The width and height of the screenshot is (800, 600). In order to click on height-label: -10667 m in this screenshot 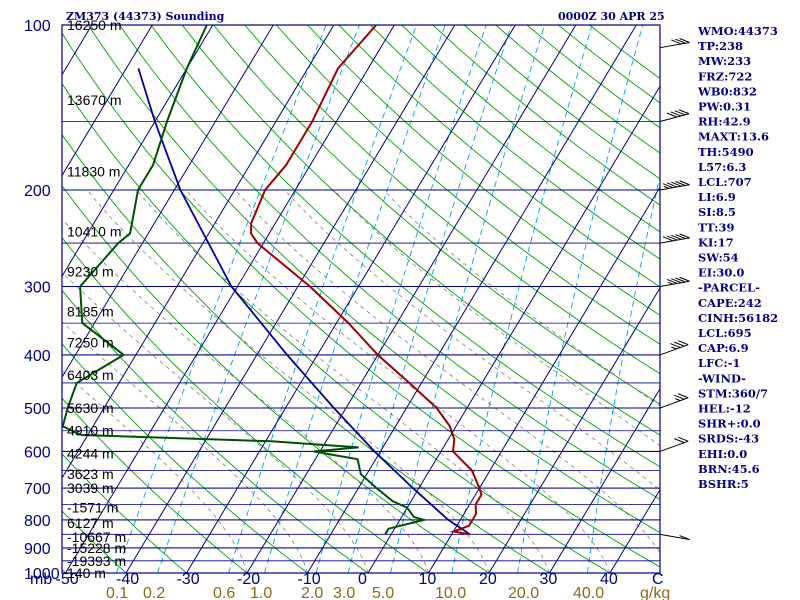, I will do `click(96, 537)`.